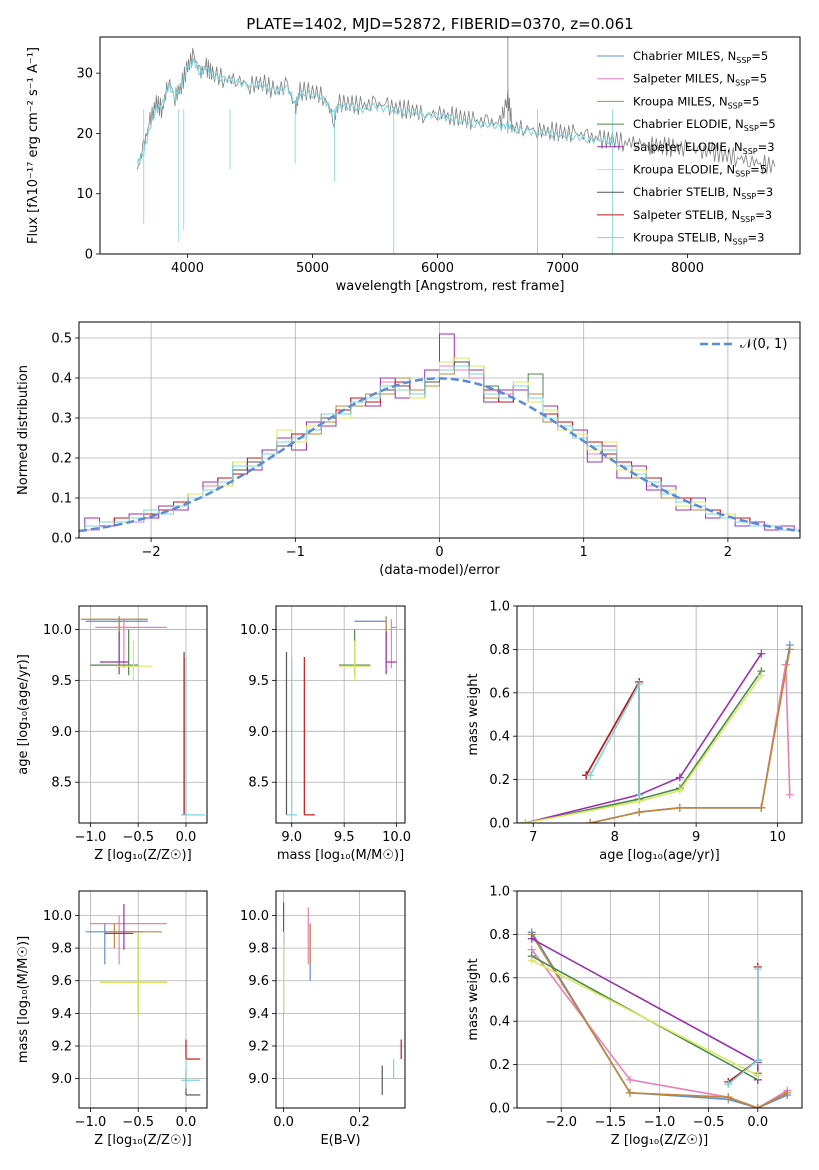 This screenshot has width=819, height=1170. Describe the element at coordinates (340, 1140) in the screenshot. I see `x-axis-label: E(B-V)` at that location.